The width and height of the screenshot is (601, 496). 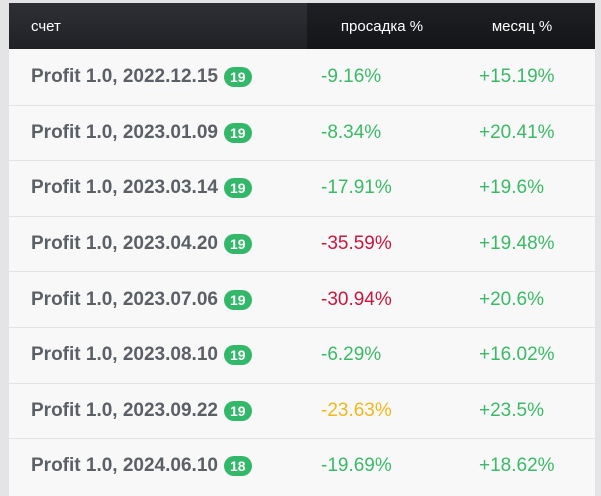 I want to click on drawdown-value: -6.29%, so click(x=351, y=355).